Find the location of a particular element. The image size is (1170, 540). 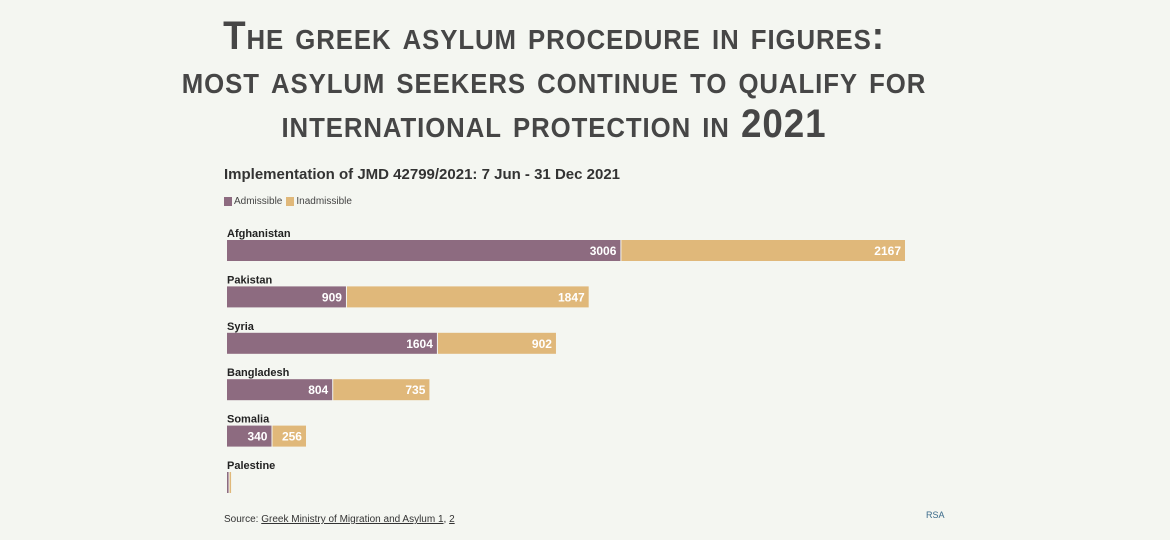

data-label: 804 is located at coordinates (318, 390).